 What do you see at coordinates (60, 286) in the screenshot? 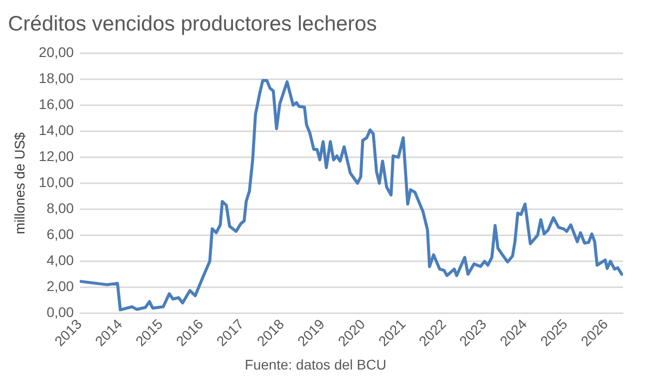
I see `y-tick-label: 2,00` at bounding box center [60, 286].